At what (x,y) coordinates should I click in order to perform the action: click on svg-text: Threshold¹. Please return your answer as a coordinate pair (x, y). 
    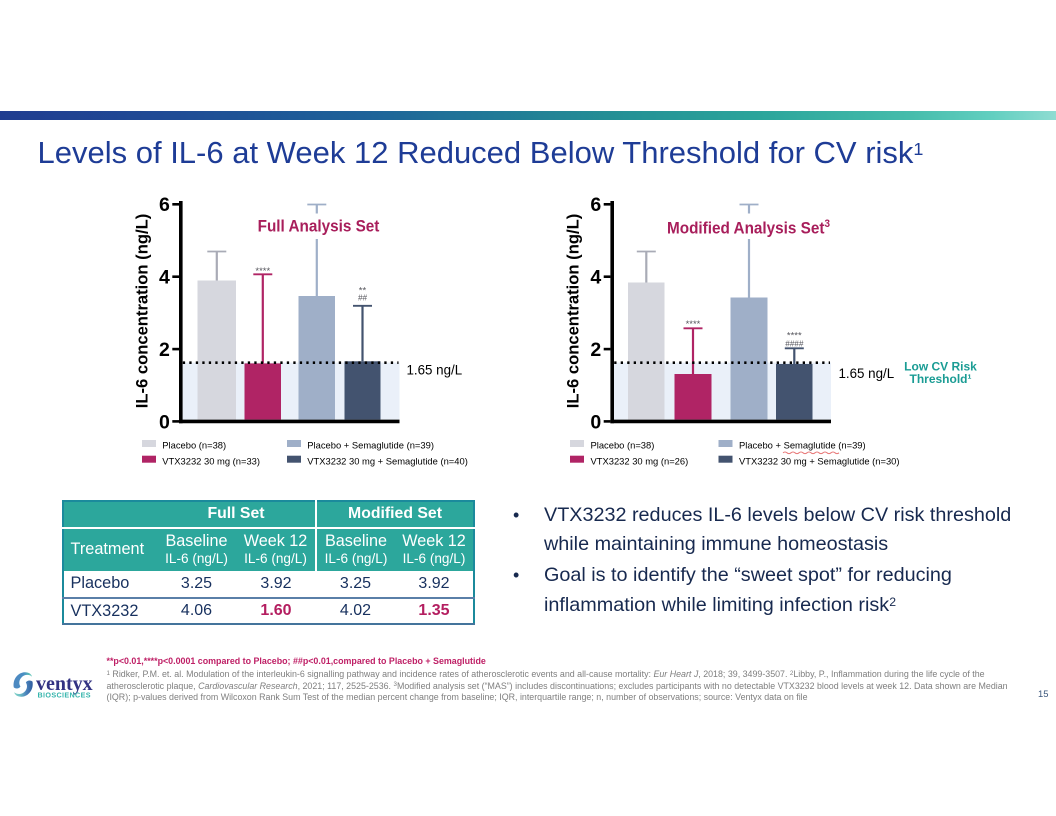
    Looking at the image, I should click on (941, 379).